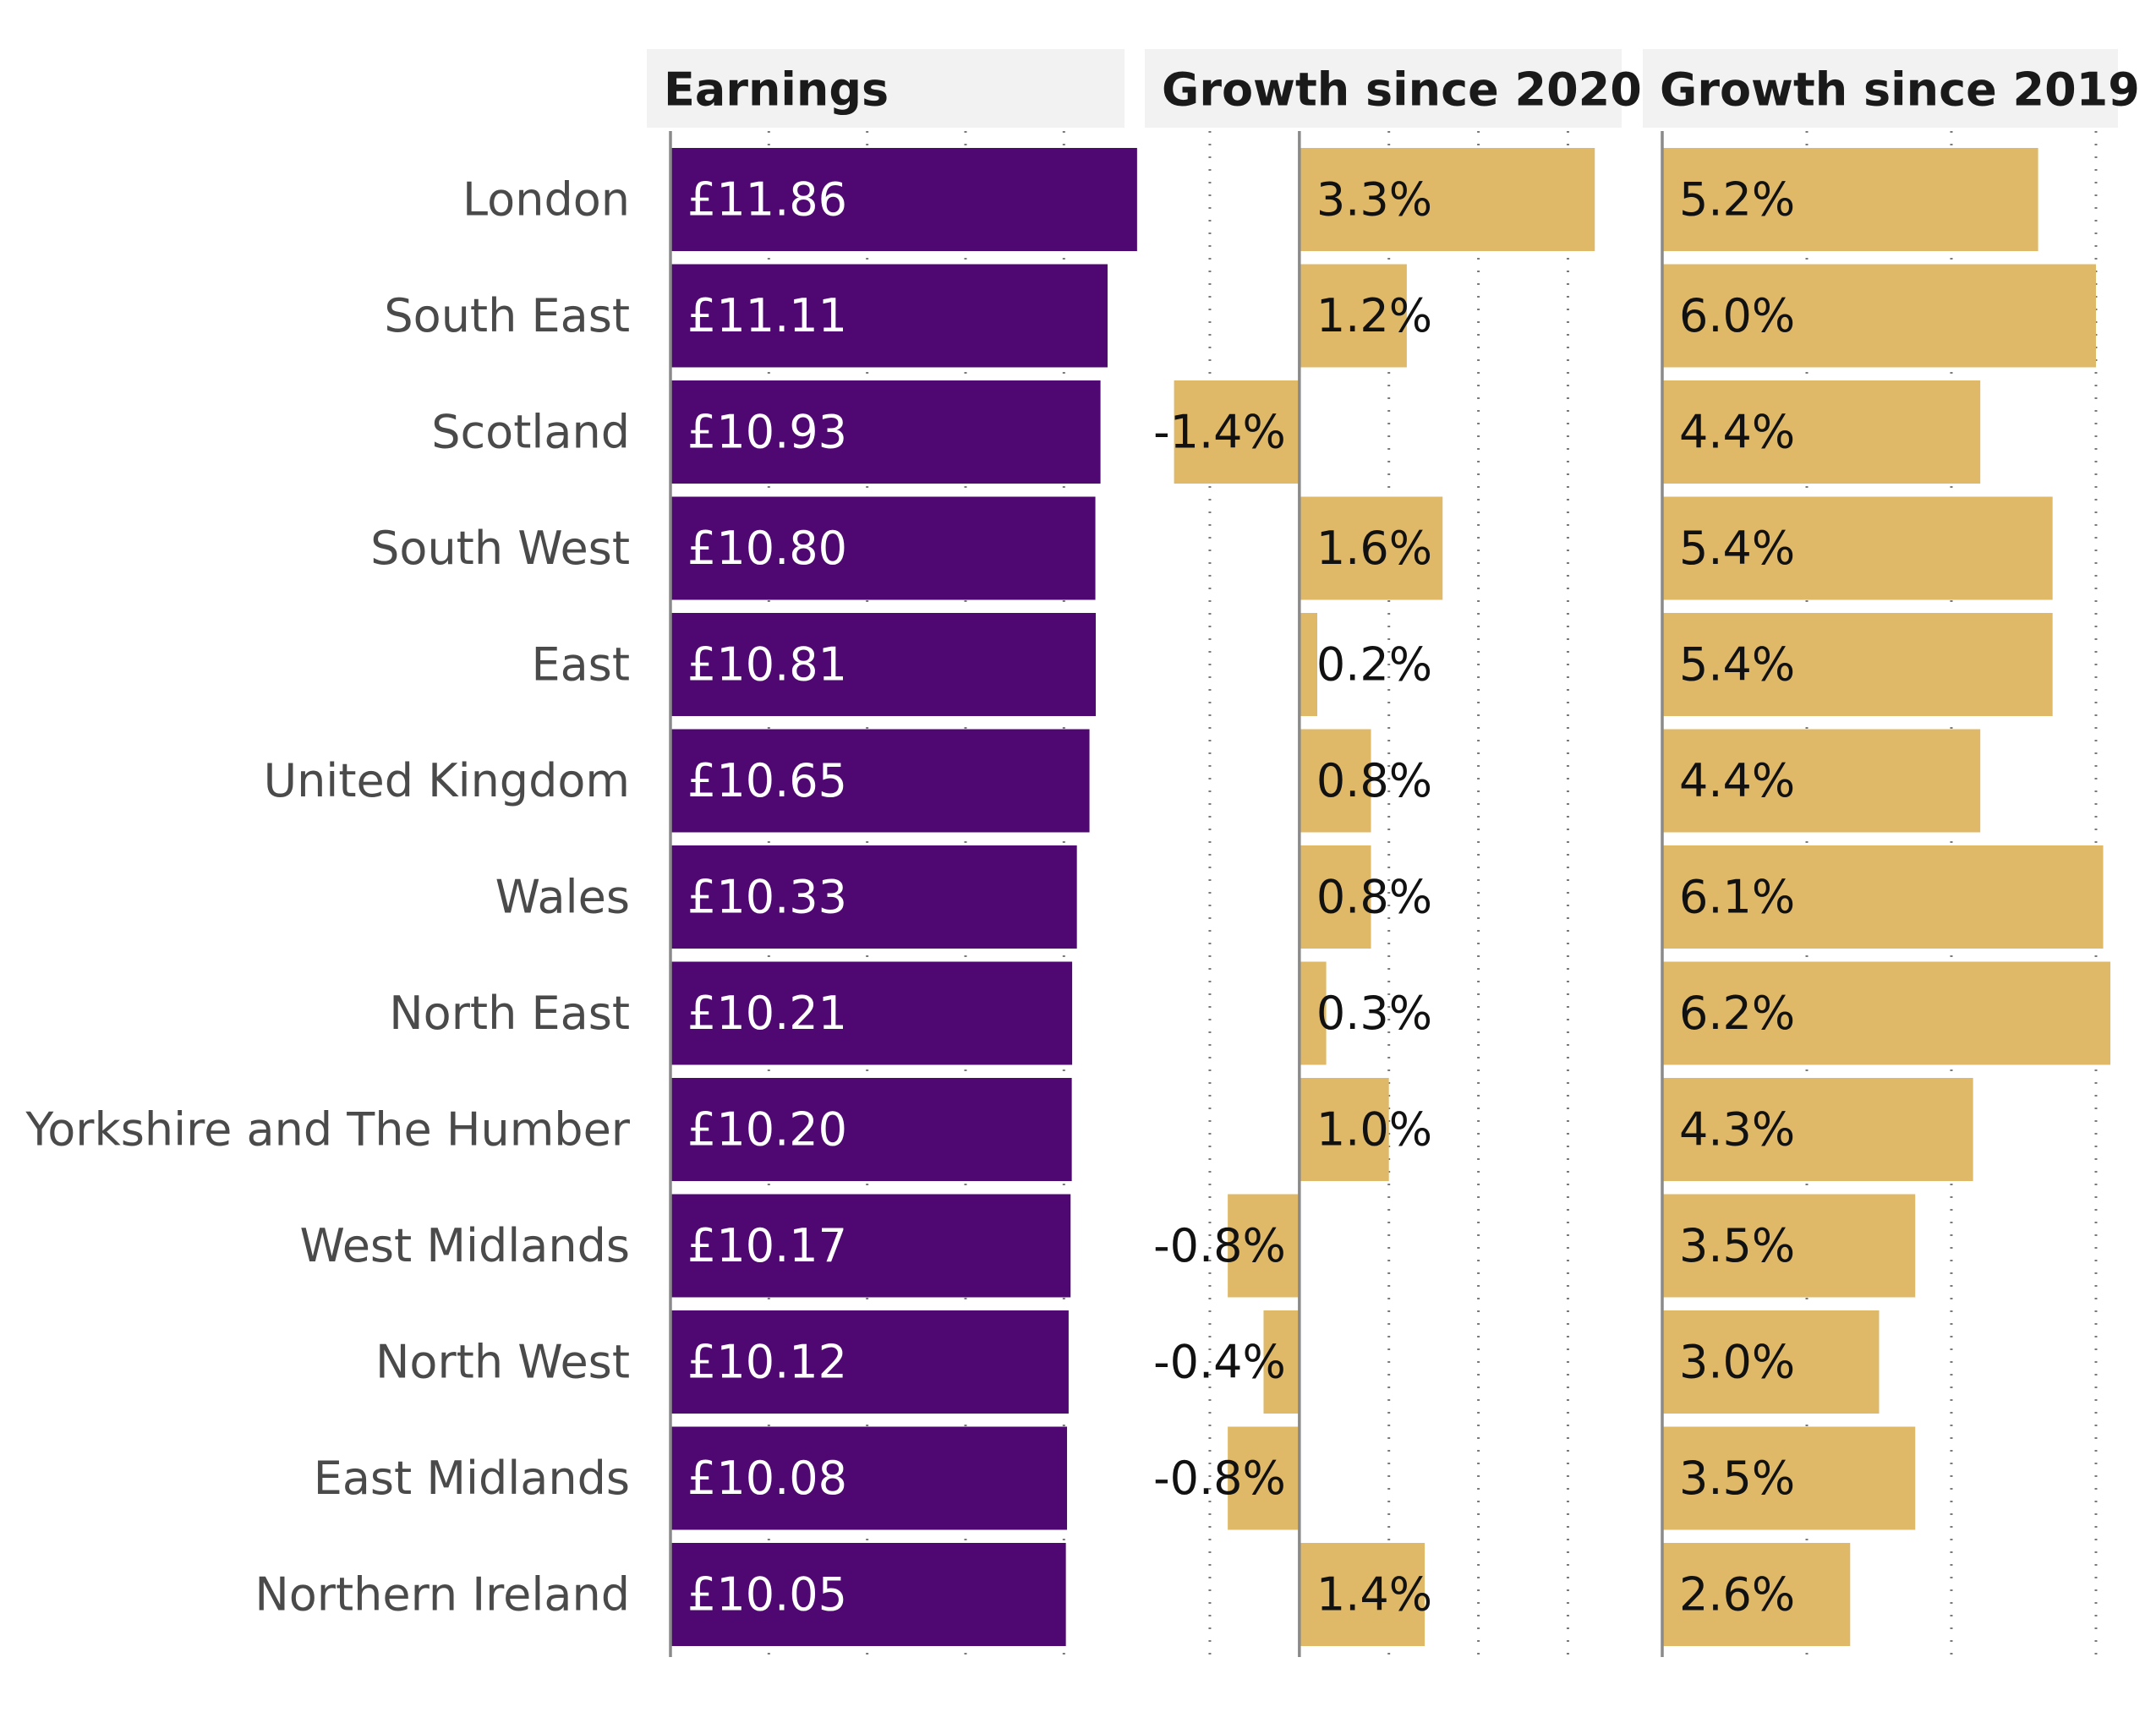 The height and width of the screenshot is (1712, 2156). Describe the element at coordinates (530, 432) in the screenshot. I see `region-label: Scotland` at that location.